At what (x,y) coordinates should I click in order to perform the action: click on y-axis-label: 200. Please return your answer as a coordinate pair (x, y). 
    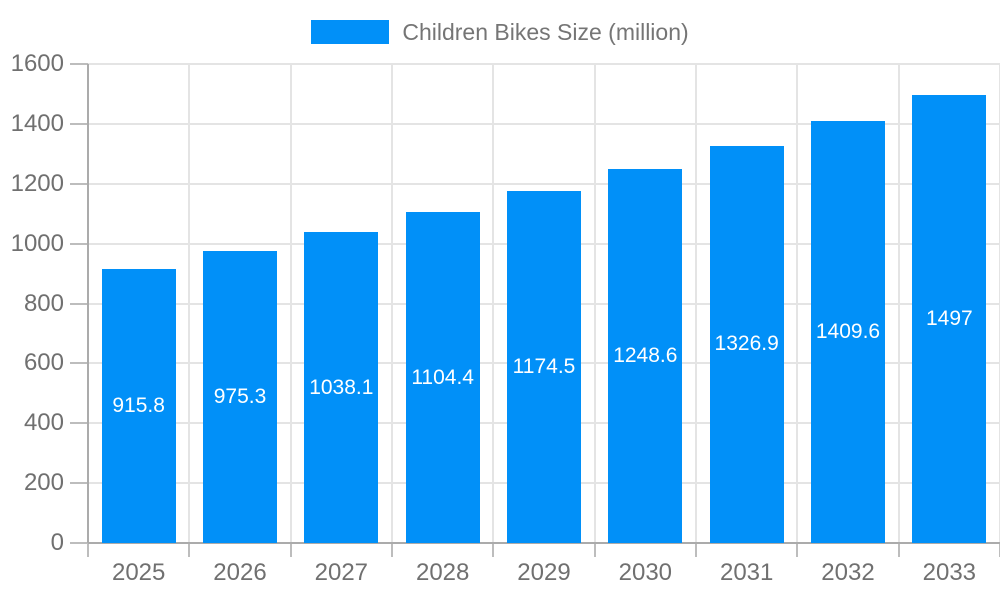
    Looking at the image, I should click on (43, 483).